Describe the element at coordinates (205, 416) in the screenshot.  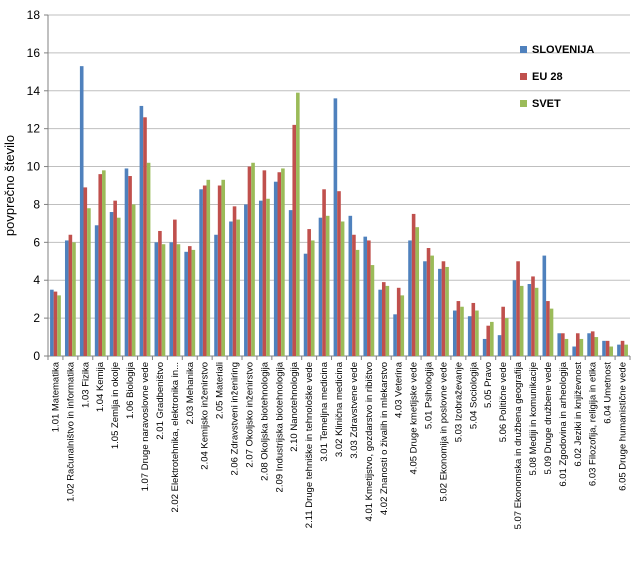
I see `x-category-label: 2.04 Kemijsko inženirstvo` at that location.